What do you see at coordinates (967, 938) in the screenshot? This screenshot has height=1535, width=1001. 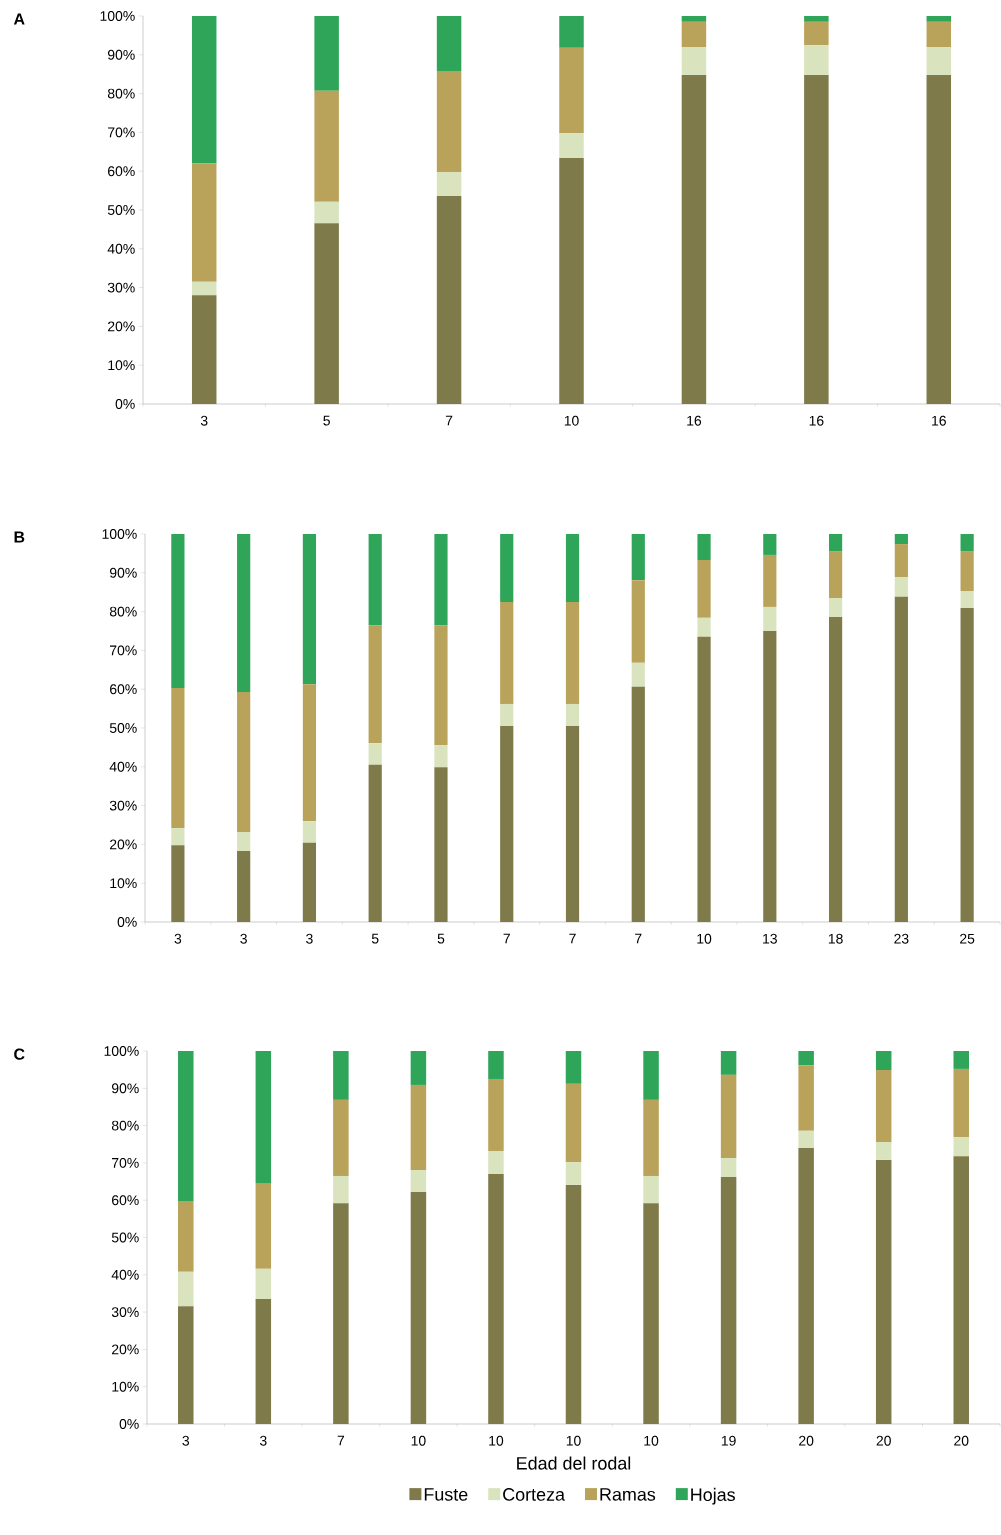 I see `x-tick-label: 25` at bounding box center [967, 938].